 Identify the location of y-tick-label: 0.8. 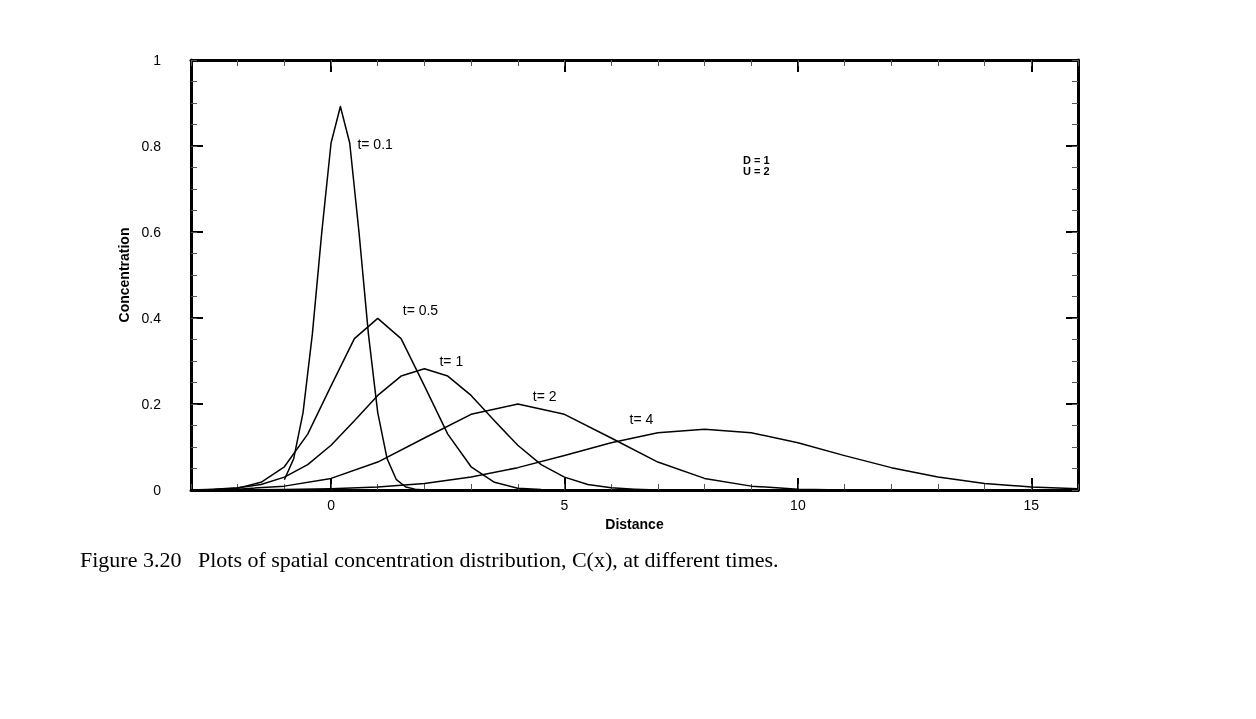
(151, 146).